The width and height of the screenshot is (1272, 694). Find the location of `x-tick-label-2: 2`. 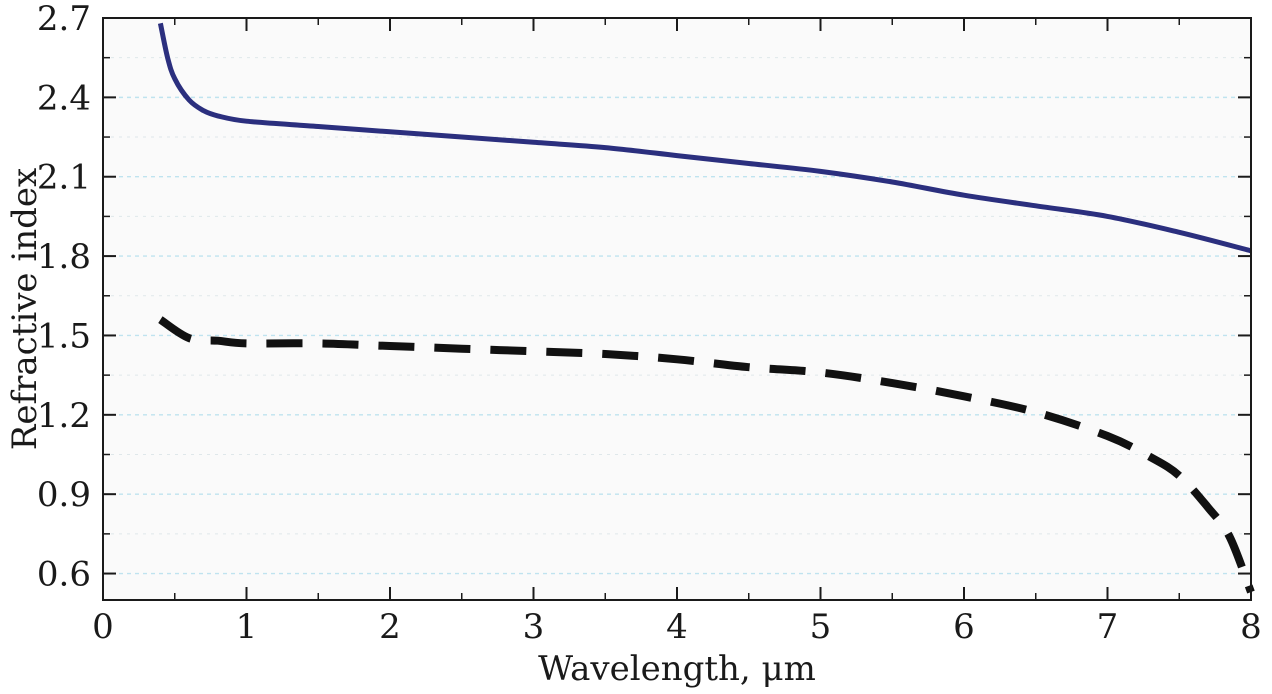

x-tick-label-2: 2 is located at coordinates (390, 627).